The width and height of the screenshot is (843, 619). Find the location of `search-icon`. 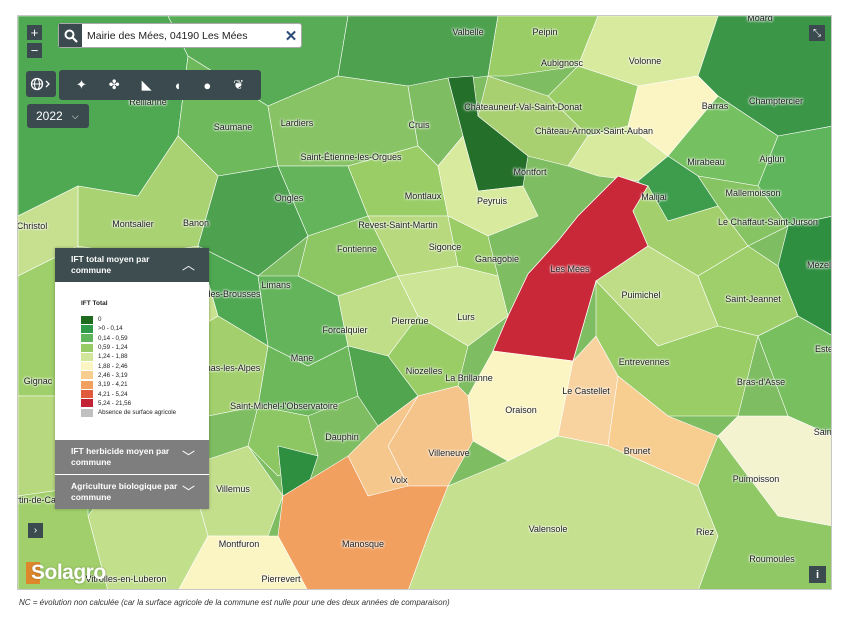

search-icon is located at coordinates (71, 36).